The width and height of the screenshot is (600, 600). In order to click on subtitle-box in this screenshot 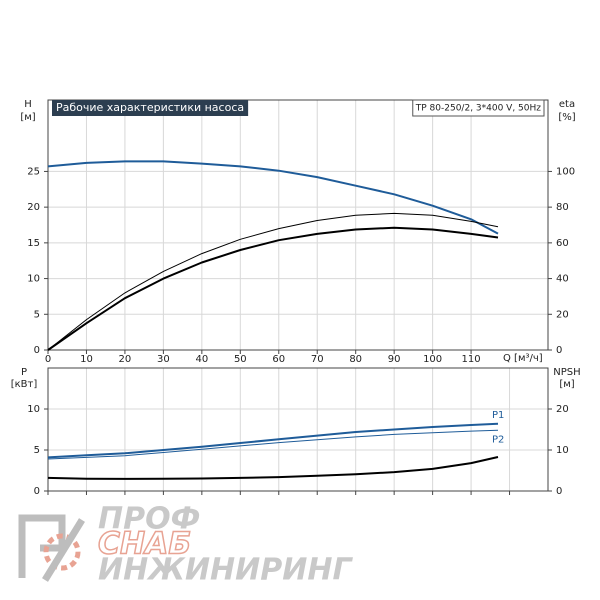, I will do `click(478, 108)`.